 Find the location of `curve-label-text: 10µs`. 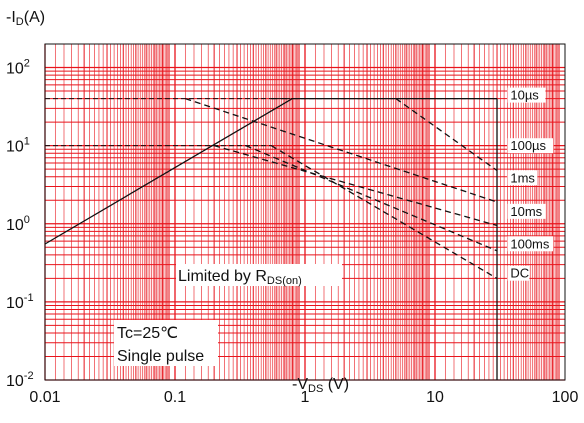

curve-label-text: 10µs is located at coordinates (524, 95).